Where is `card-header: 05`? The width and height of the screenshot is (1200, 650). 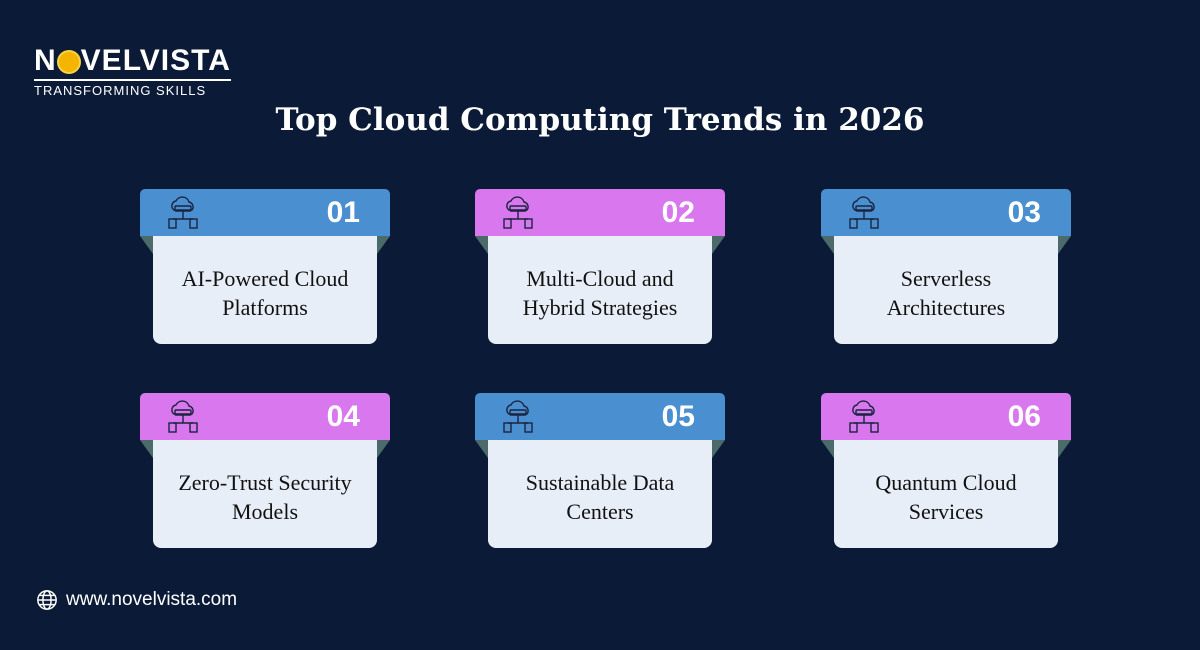
card-header: 05 is located at coordinates (600, 416).